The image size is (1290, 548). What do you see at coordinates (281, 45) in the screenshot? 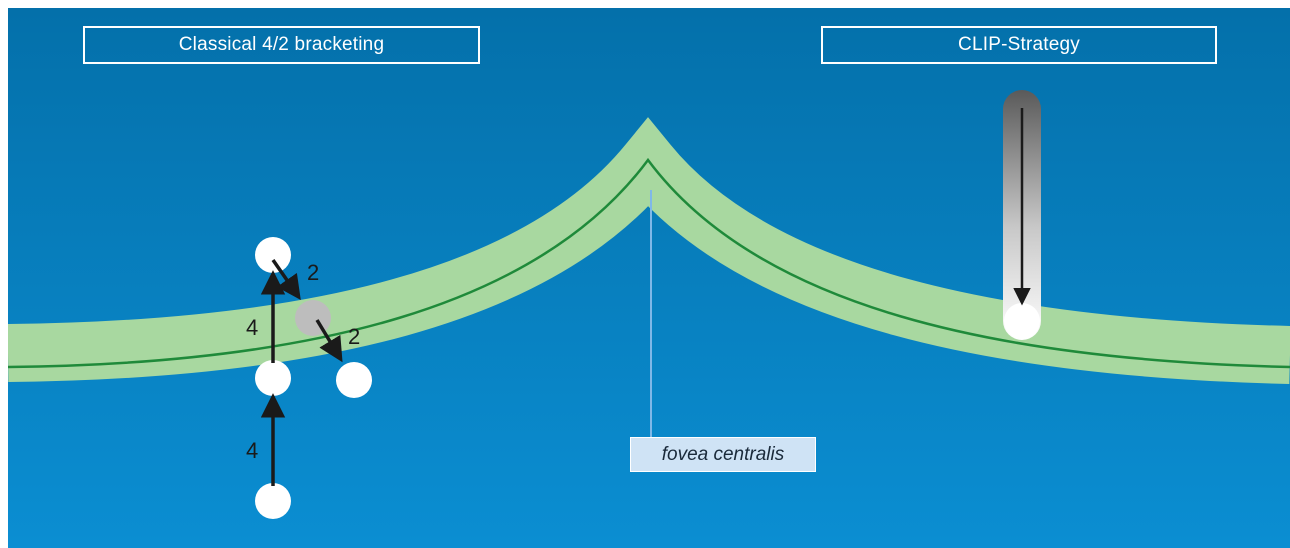
I see `classical-bracketing-title: Classical 4/2 bracketing` at bounding box center [281, 45].